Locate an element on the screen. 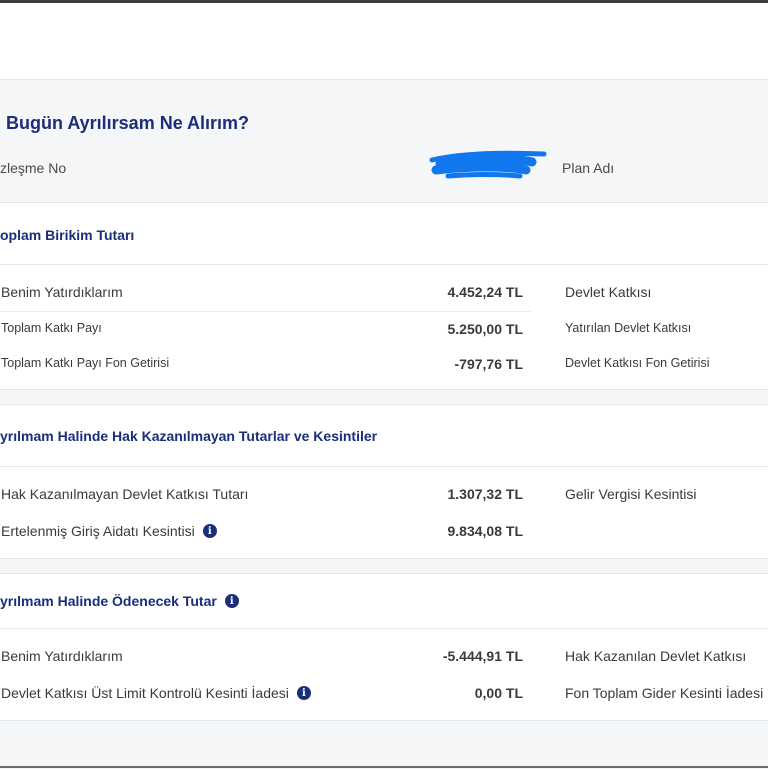 The image size is (768, 769). row-value: -5.444,91 TL is located at coordinates (482, 656).